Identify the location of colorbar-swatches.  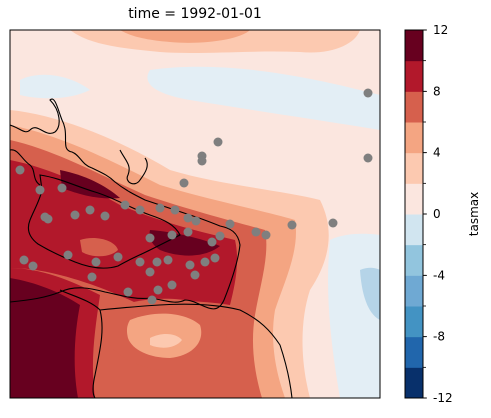
(414, 214).